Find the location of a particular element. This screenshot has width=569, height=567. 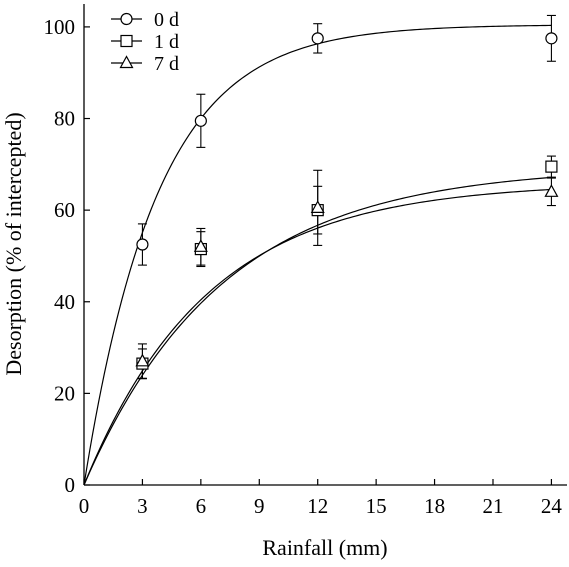

y-tick-label: 40 is located at coordinates (64, 302).